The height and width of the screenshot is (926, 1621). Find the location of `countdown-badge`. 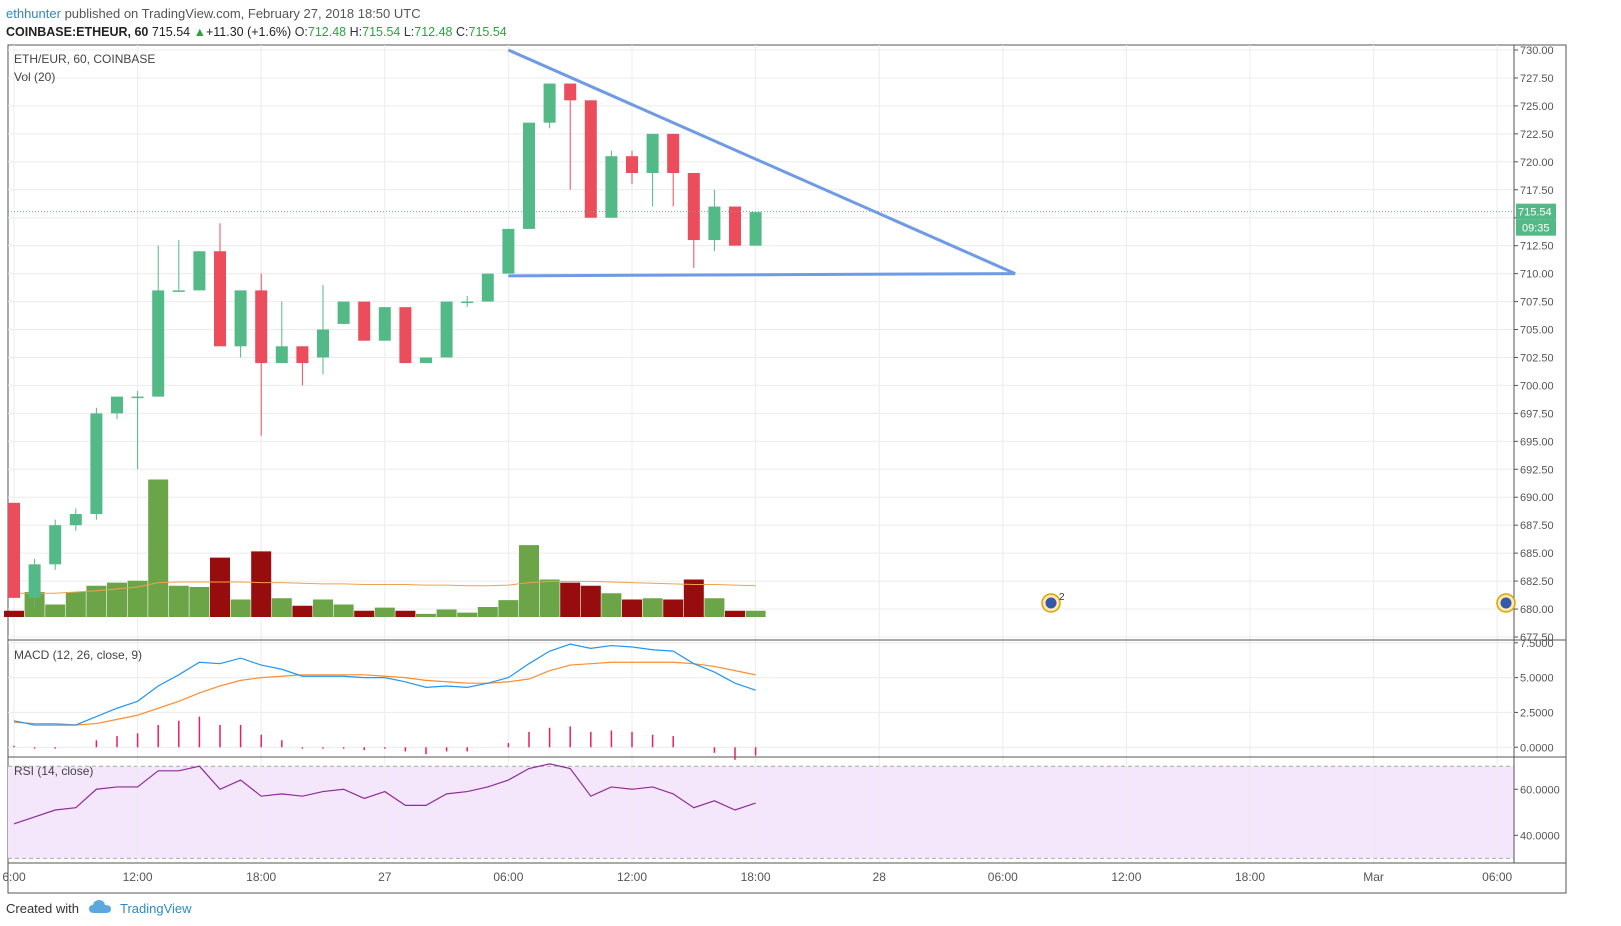

countdown-badge is located at coordinates (1536, 227).